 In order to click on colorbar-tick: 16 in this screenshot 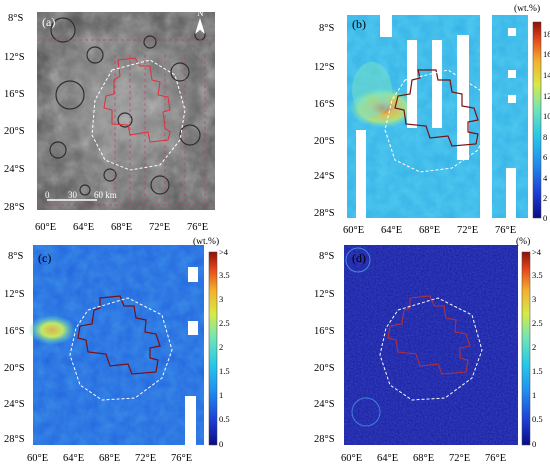, I will do `click(546, 54)`.